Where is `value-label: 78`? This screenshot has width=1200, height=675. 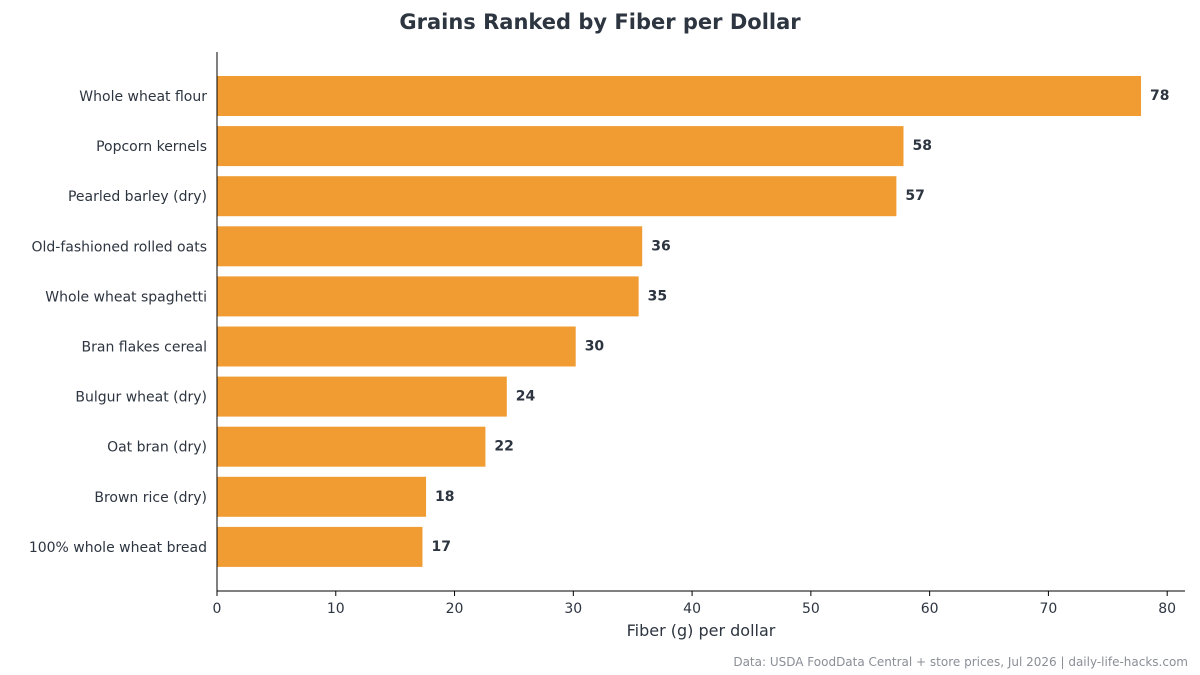 value-label: 78 is located at coordinates (1159, 96).